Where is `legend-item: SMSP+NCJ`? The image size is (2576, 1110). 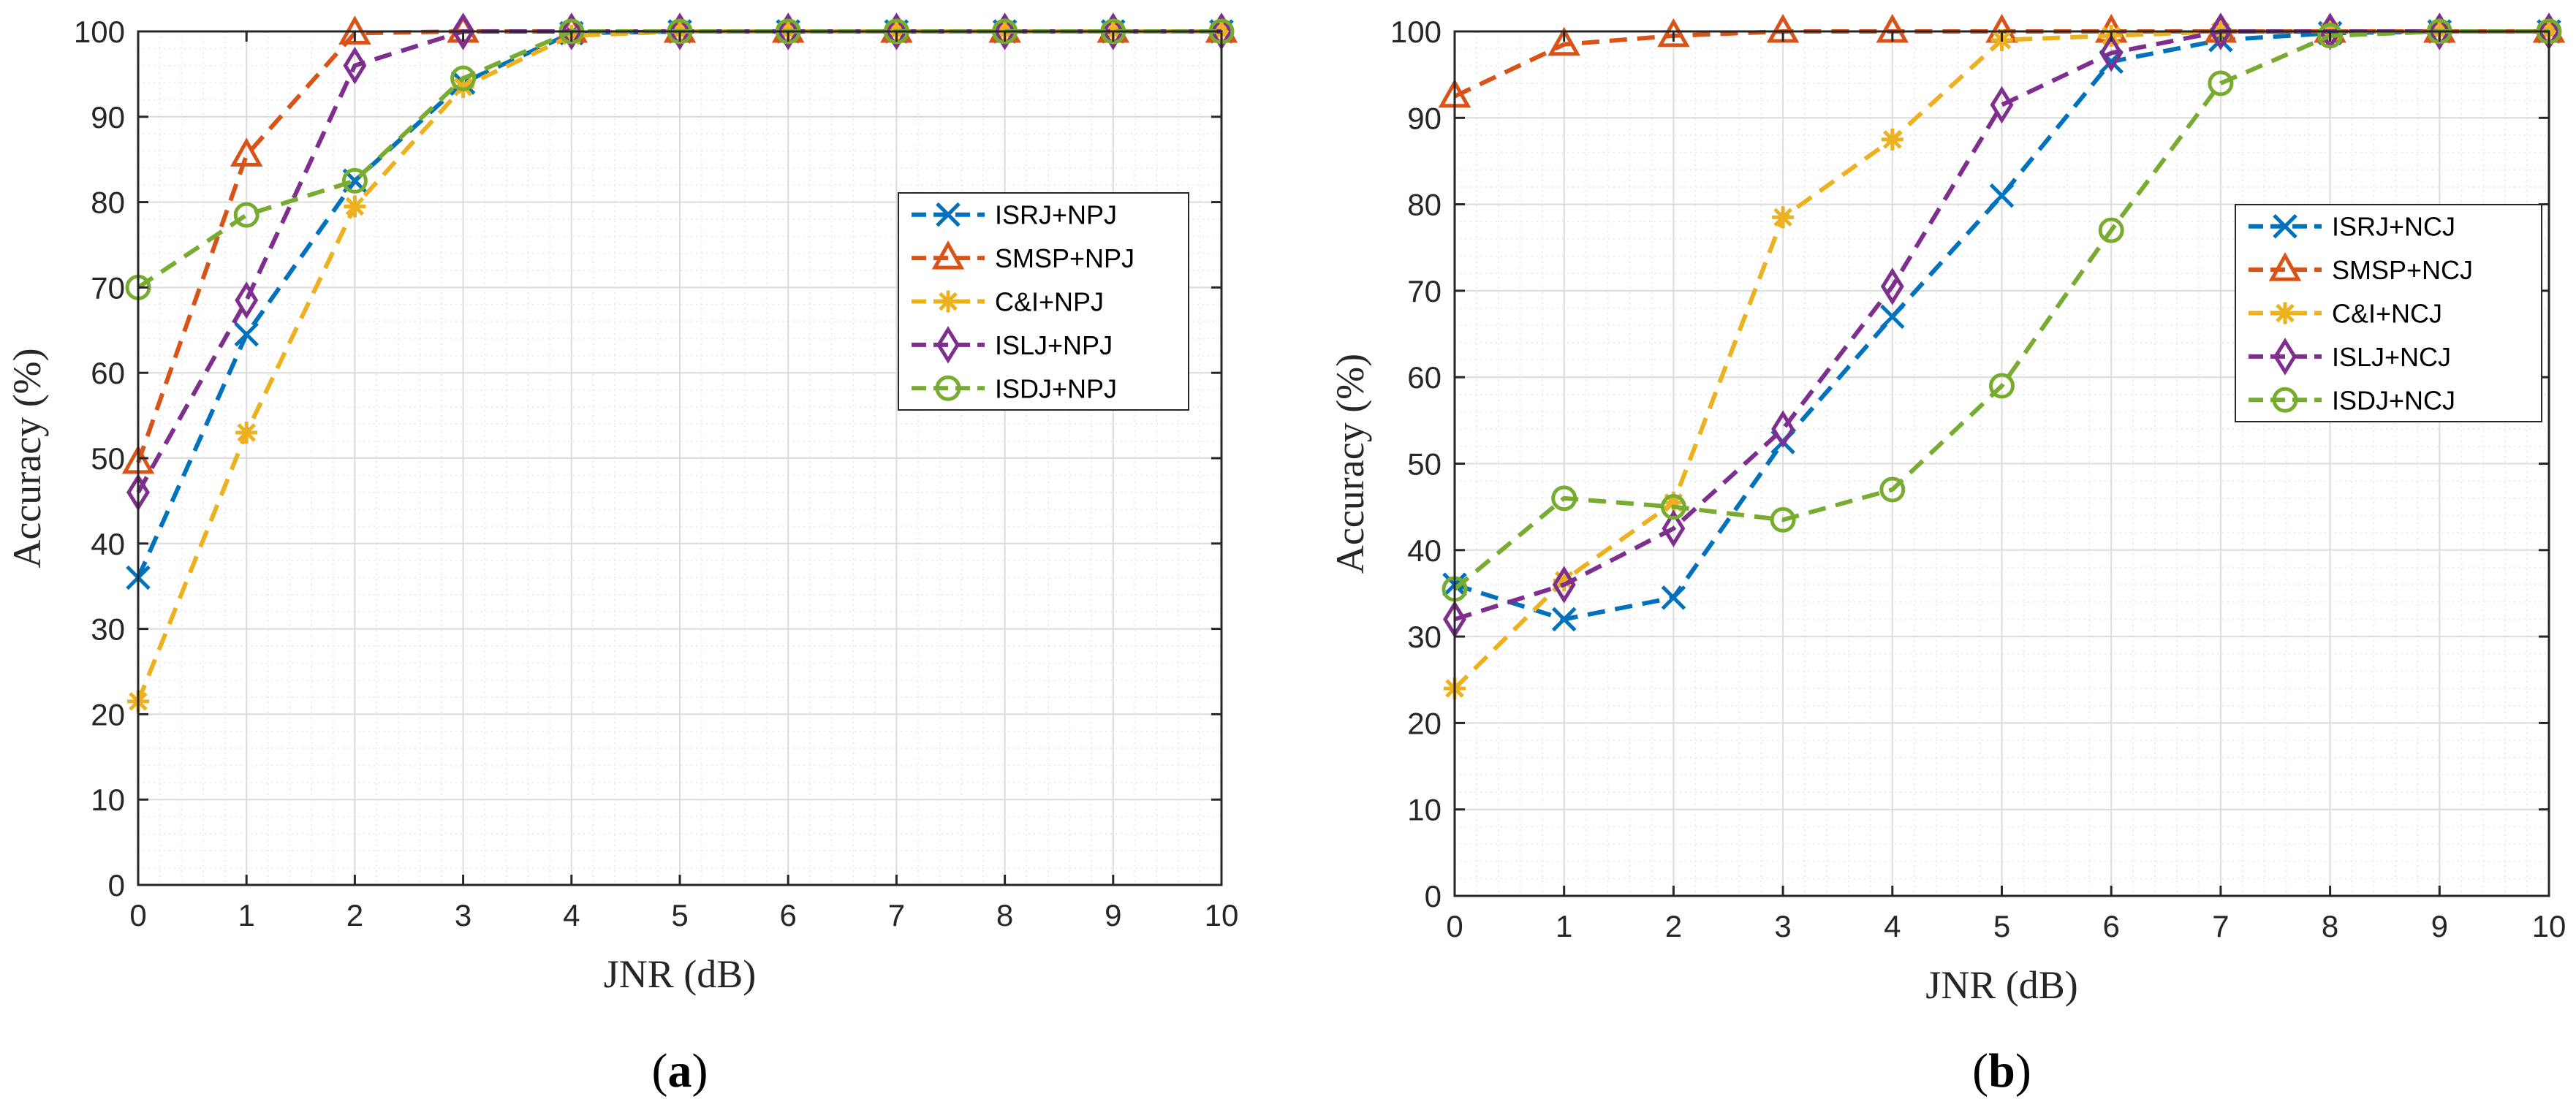 legend-item: SMSP+NCJ is located at coordinates (2361, 268).